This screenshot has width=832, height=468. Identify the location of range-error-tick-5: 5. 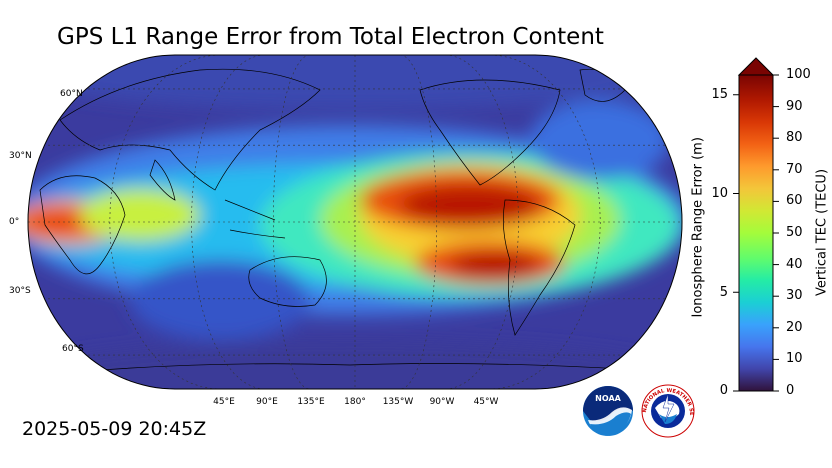
(723, 292).